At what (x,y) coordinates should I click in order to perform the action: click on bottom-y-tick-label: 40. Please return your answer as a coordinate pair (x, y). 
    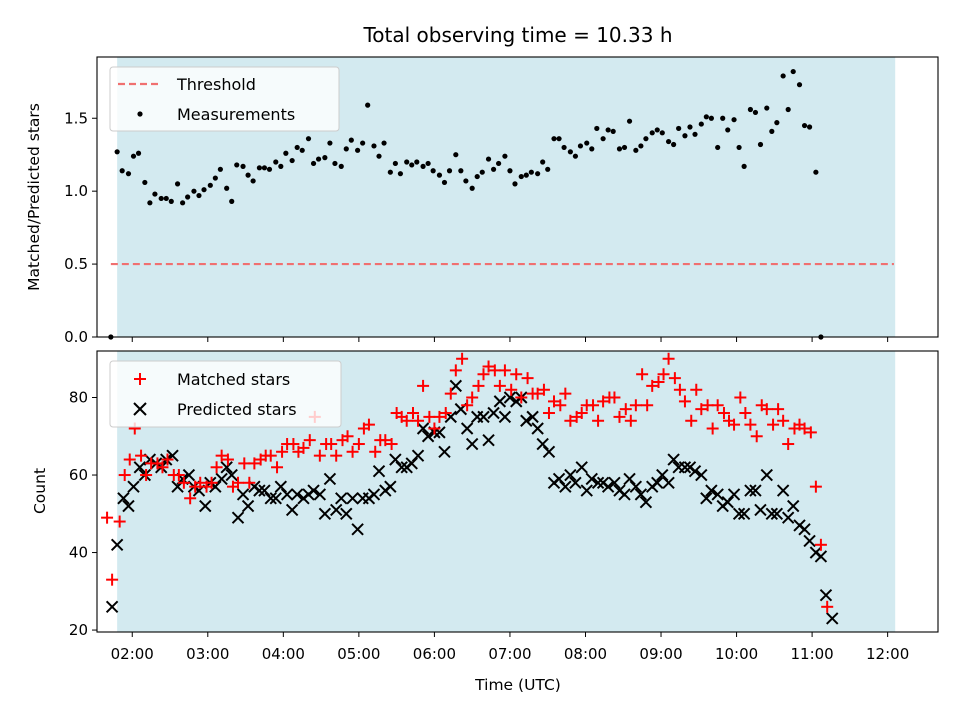
    Looking at the image, I should click on (78, 553).